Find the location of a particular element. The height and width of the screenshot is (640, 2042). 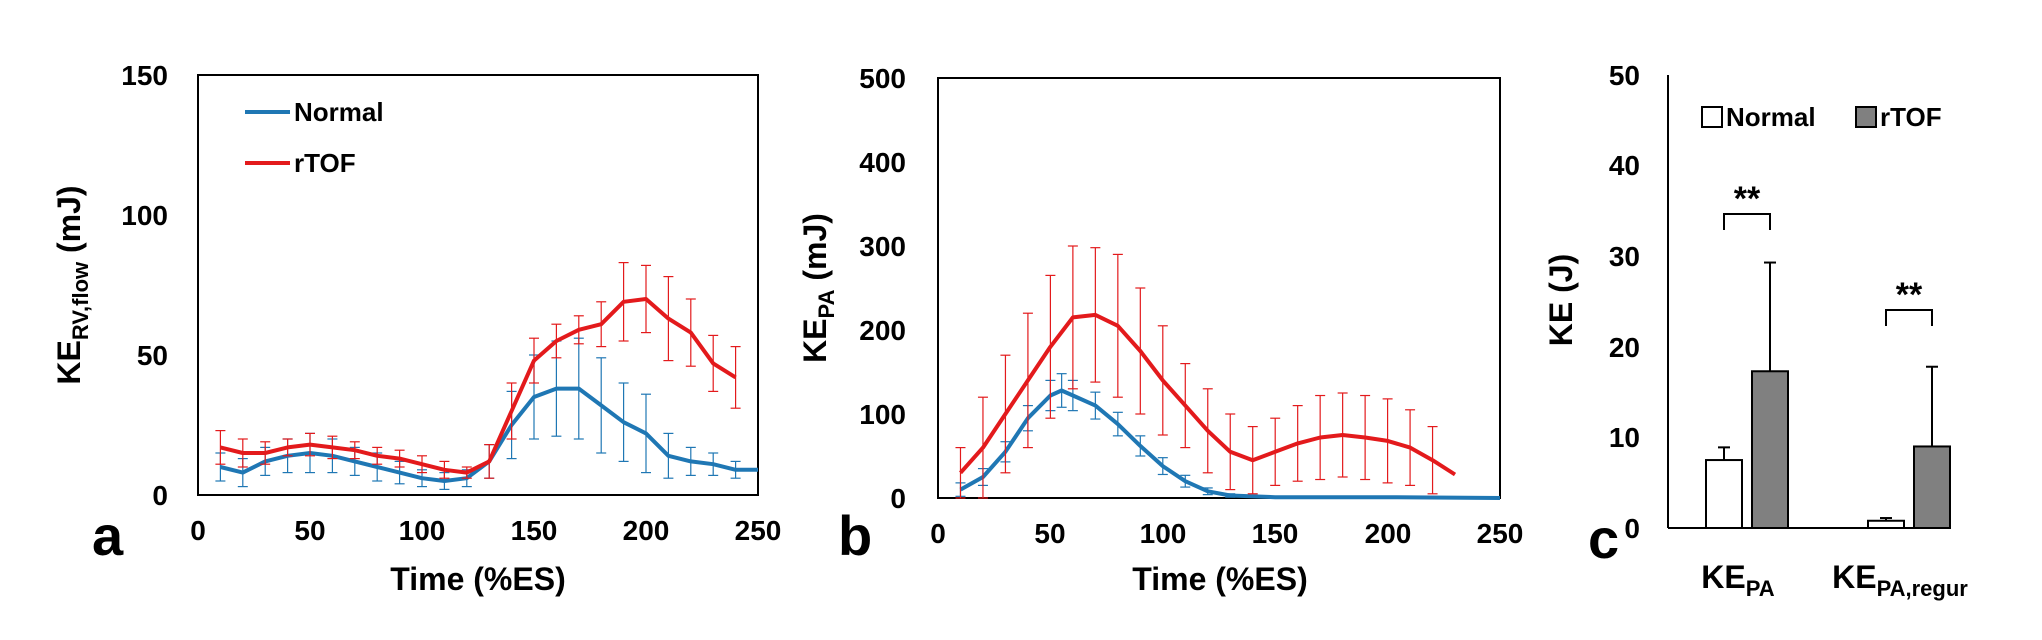

y-tick-label: 500 is located at coordinates (882, 78).